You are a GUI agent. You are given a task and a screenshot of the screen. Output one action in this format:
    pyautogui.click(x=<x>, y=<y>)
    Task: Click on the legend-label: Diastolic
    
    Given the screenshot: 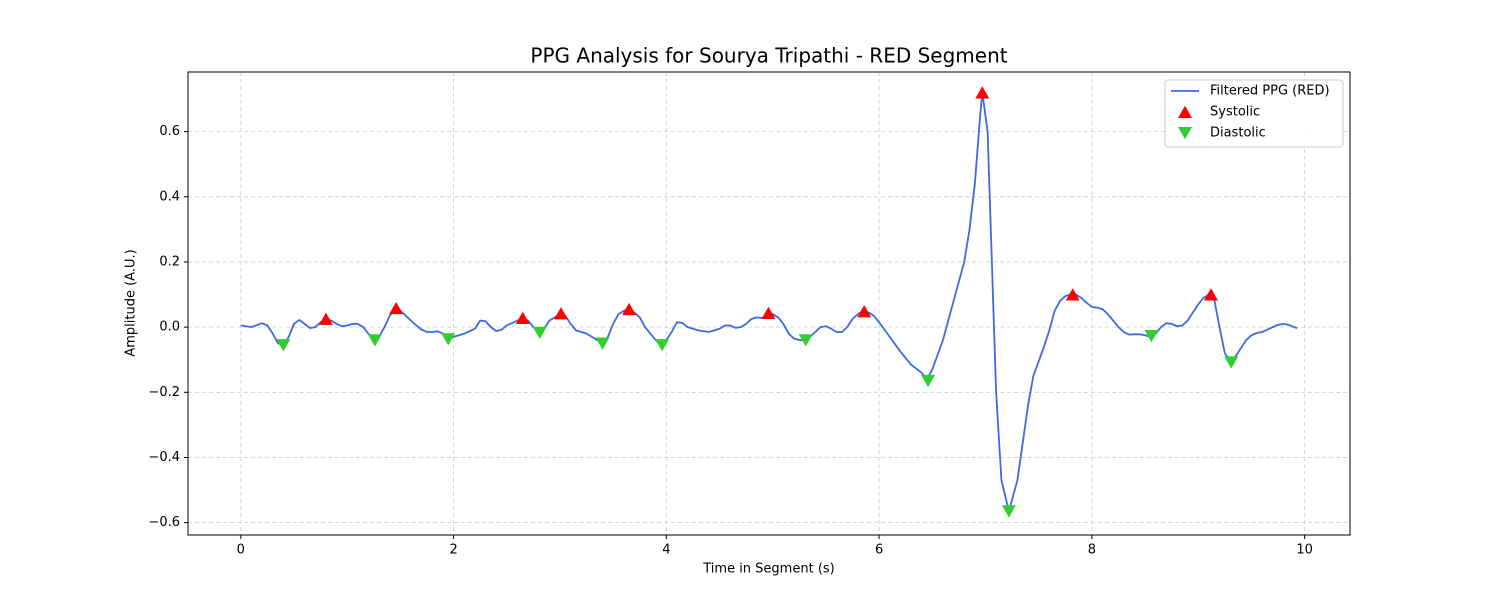 What is the action you would take?
    pyautogui.click(x=1238, y=133)
    